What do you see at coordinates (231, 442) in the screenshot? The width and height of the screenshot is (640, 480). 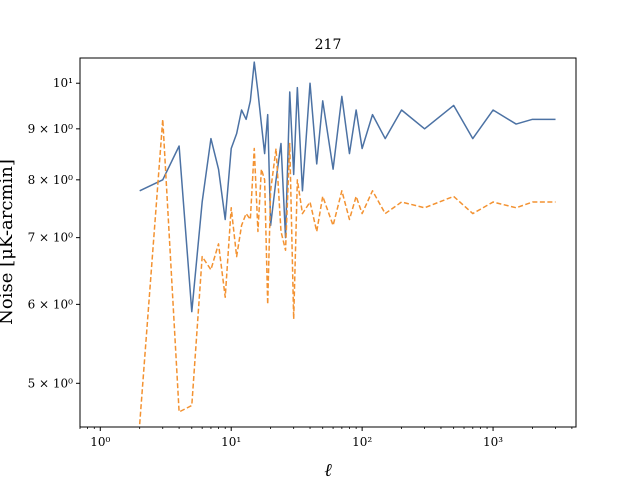 I see `x-tick-label: 10¹` at bounding box center [231, 442].